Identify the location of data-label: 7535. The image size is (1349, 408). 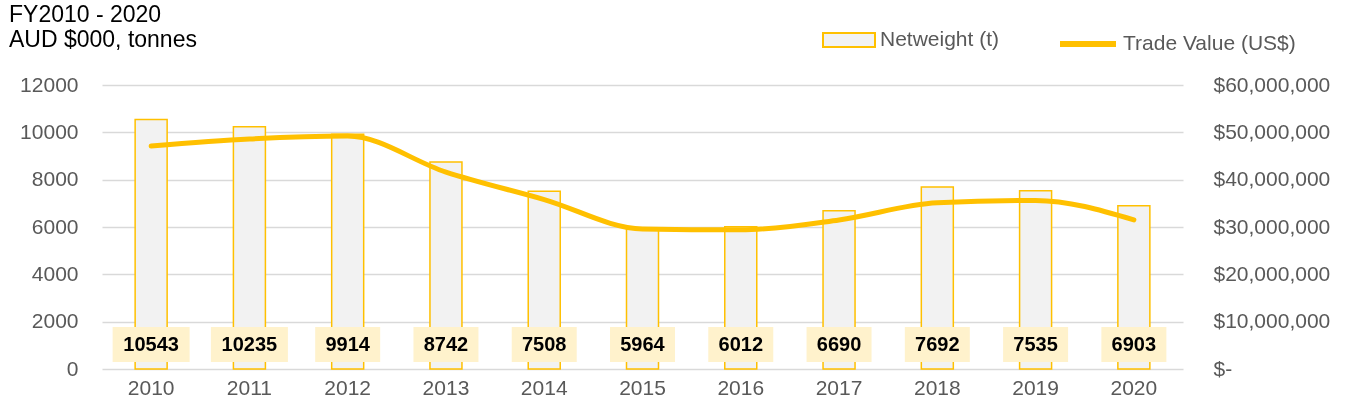
(1035, 344).